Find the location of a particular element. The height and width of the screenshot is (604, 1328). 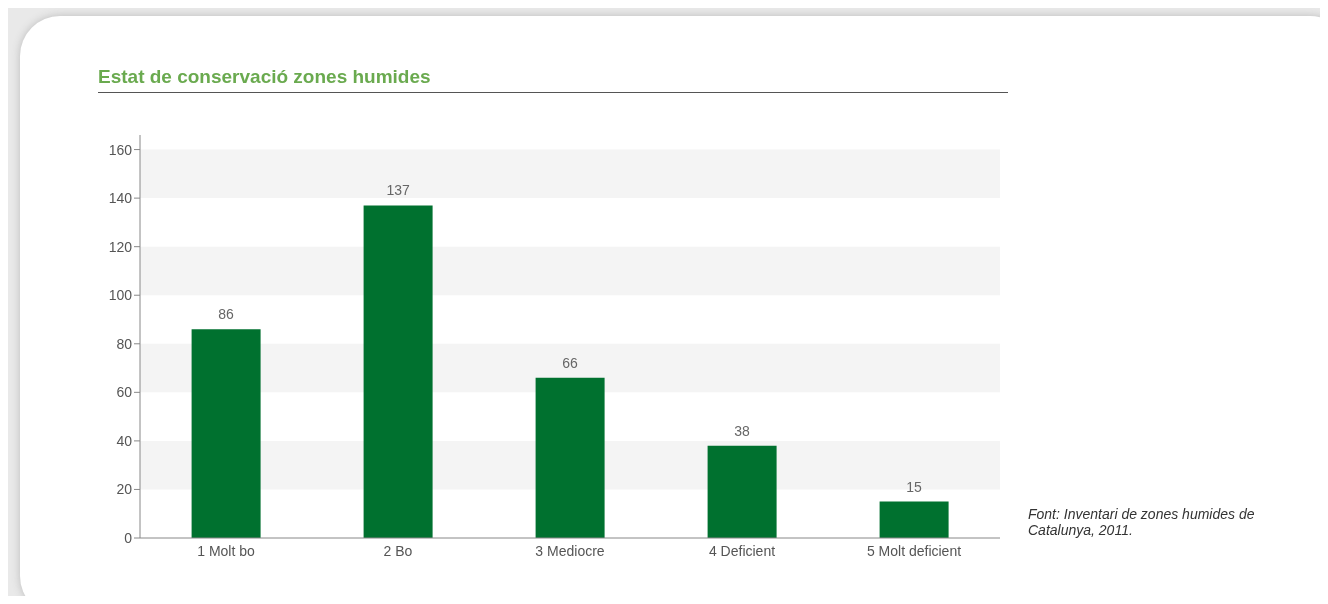

data-label: 15 is located at coordinates (914, 486).